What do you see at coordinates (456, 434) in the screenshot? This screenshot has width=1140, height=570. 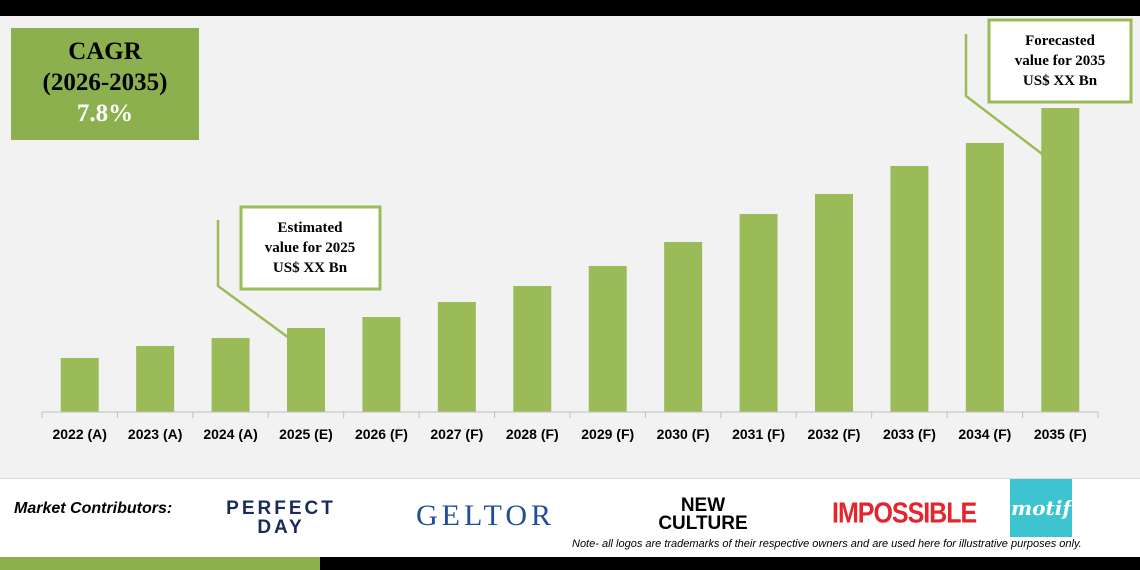 I see `x-tick-label: 2027 (F)` at bounding box center [456, 434].